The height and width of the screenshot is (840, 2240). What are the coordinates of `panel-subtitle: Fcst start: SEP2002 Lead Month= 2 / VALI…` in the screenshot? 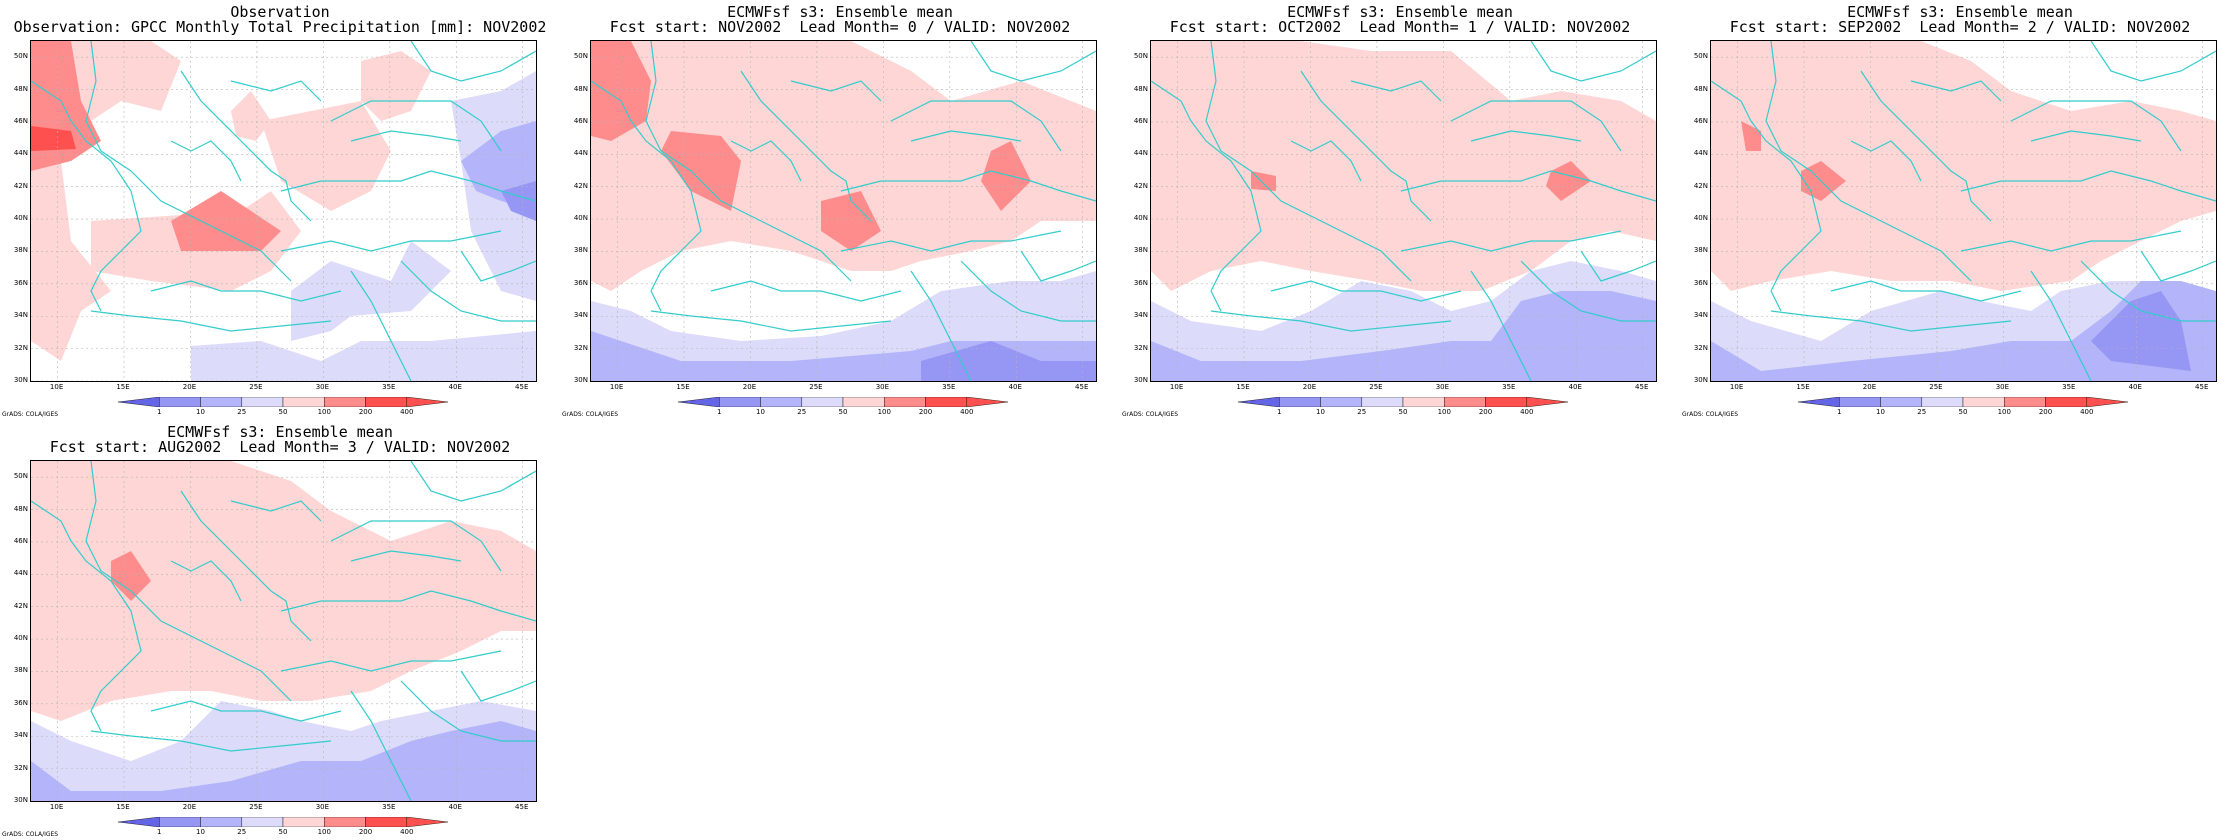 It's located at (1960, 27).